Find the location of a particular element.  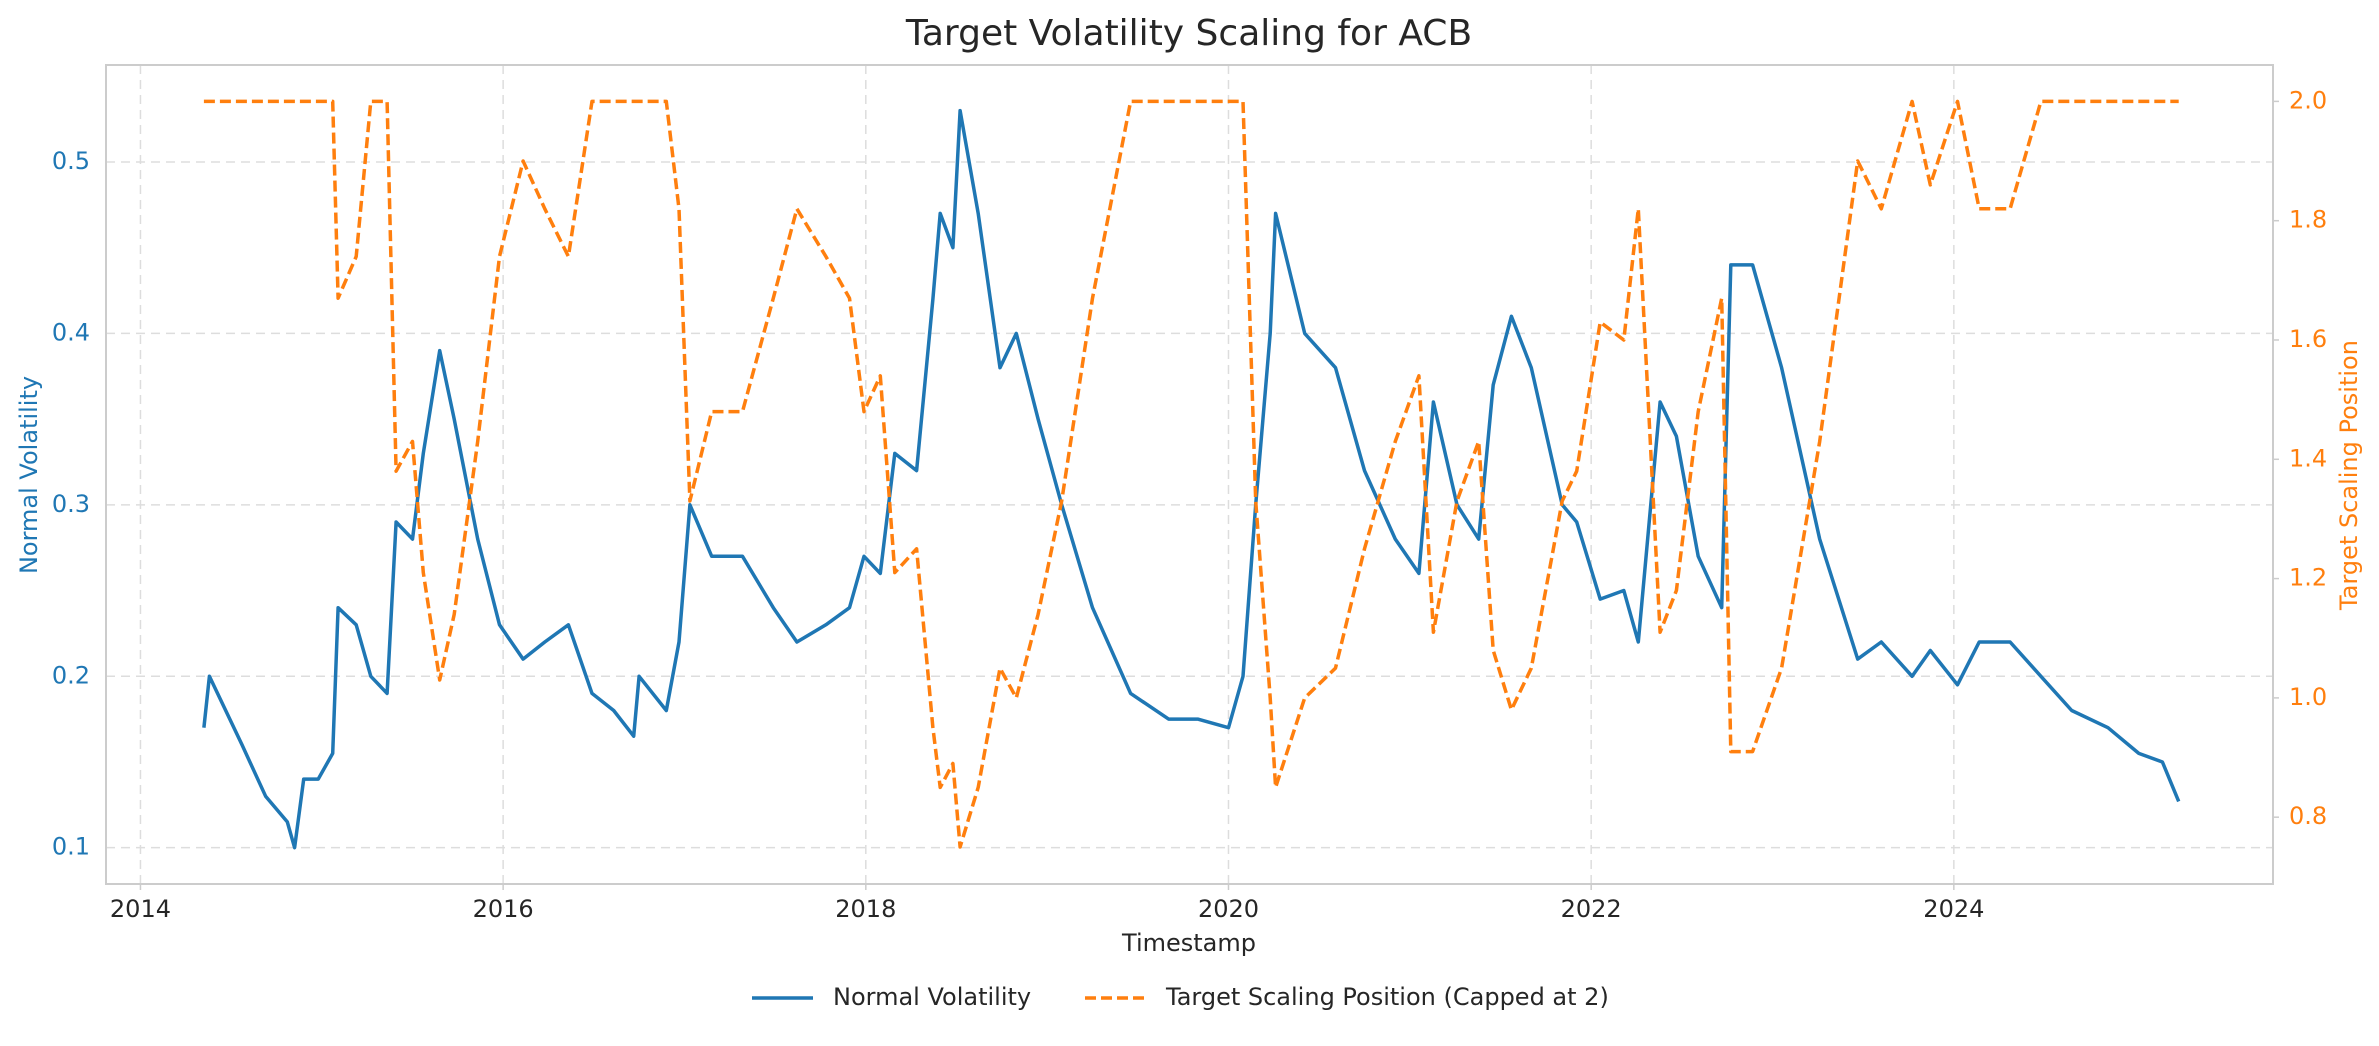

y-tick-label: 0.2 is located at coordinates (71, 675).